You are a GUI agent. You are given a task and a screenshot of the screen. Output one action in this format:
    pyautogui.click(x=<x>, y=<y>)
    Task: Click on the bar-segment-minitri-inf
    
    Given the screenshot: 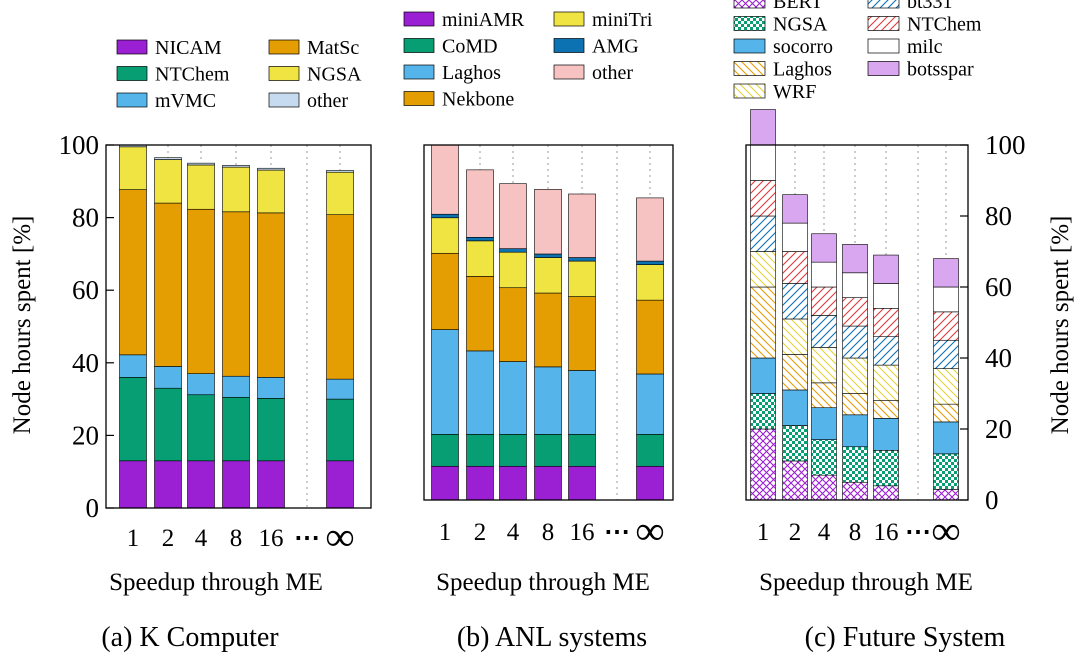 What is the action you would take?
    pyautogui.click(x=650, y=282)
    